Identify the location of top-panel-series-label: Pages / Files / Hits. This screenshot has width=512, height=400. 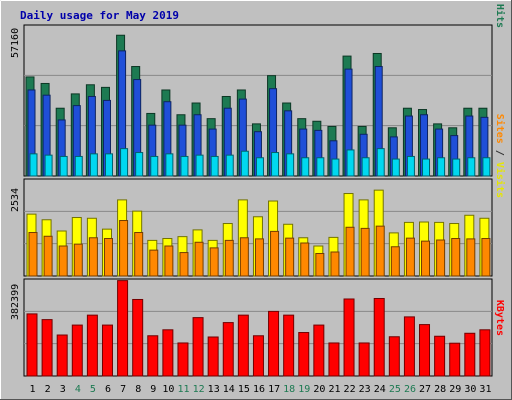
(500, 14).